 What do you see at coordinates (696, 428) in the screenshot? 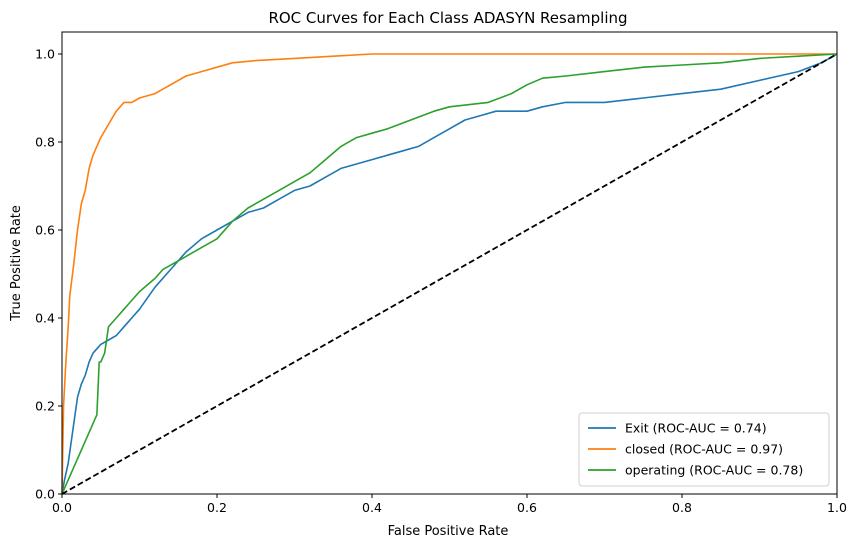
I see `legend-label: Exit (ROC-AUC = 0.74)` at bounding box center [696, 428].